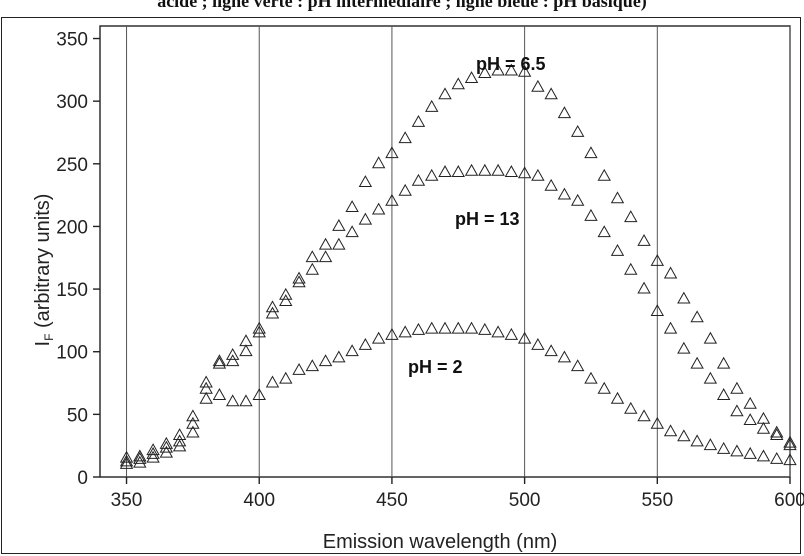 The image size is (804, 556). What do you see at coordinates (43, 264) in the screenshot?
I see `y-axis-title-rest: (arbitrary units)` at bounding box center [43, 264].